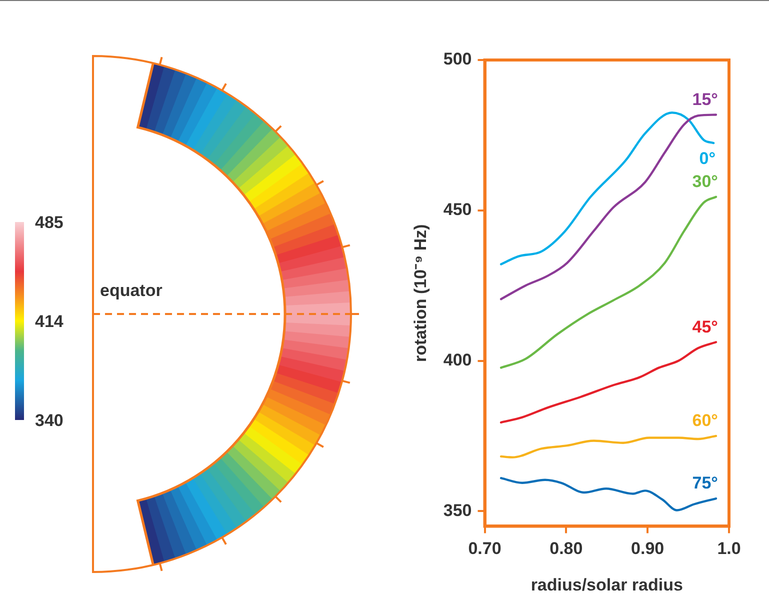  I want to click on series-label: 30°, so click(705, 182).